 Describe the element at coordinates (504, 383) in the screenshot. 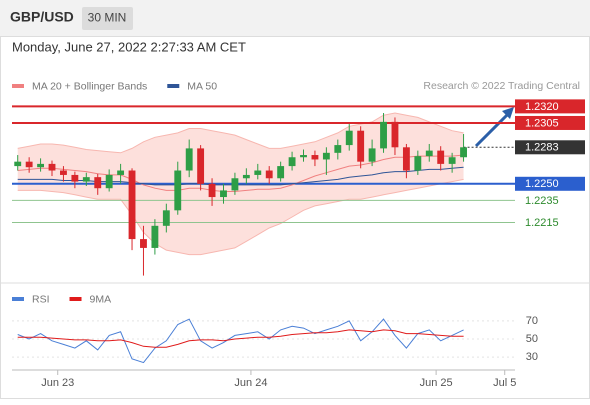

I see `x-tick-label: Jul 5` at that location.